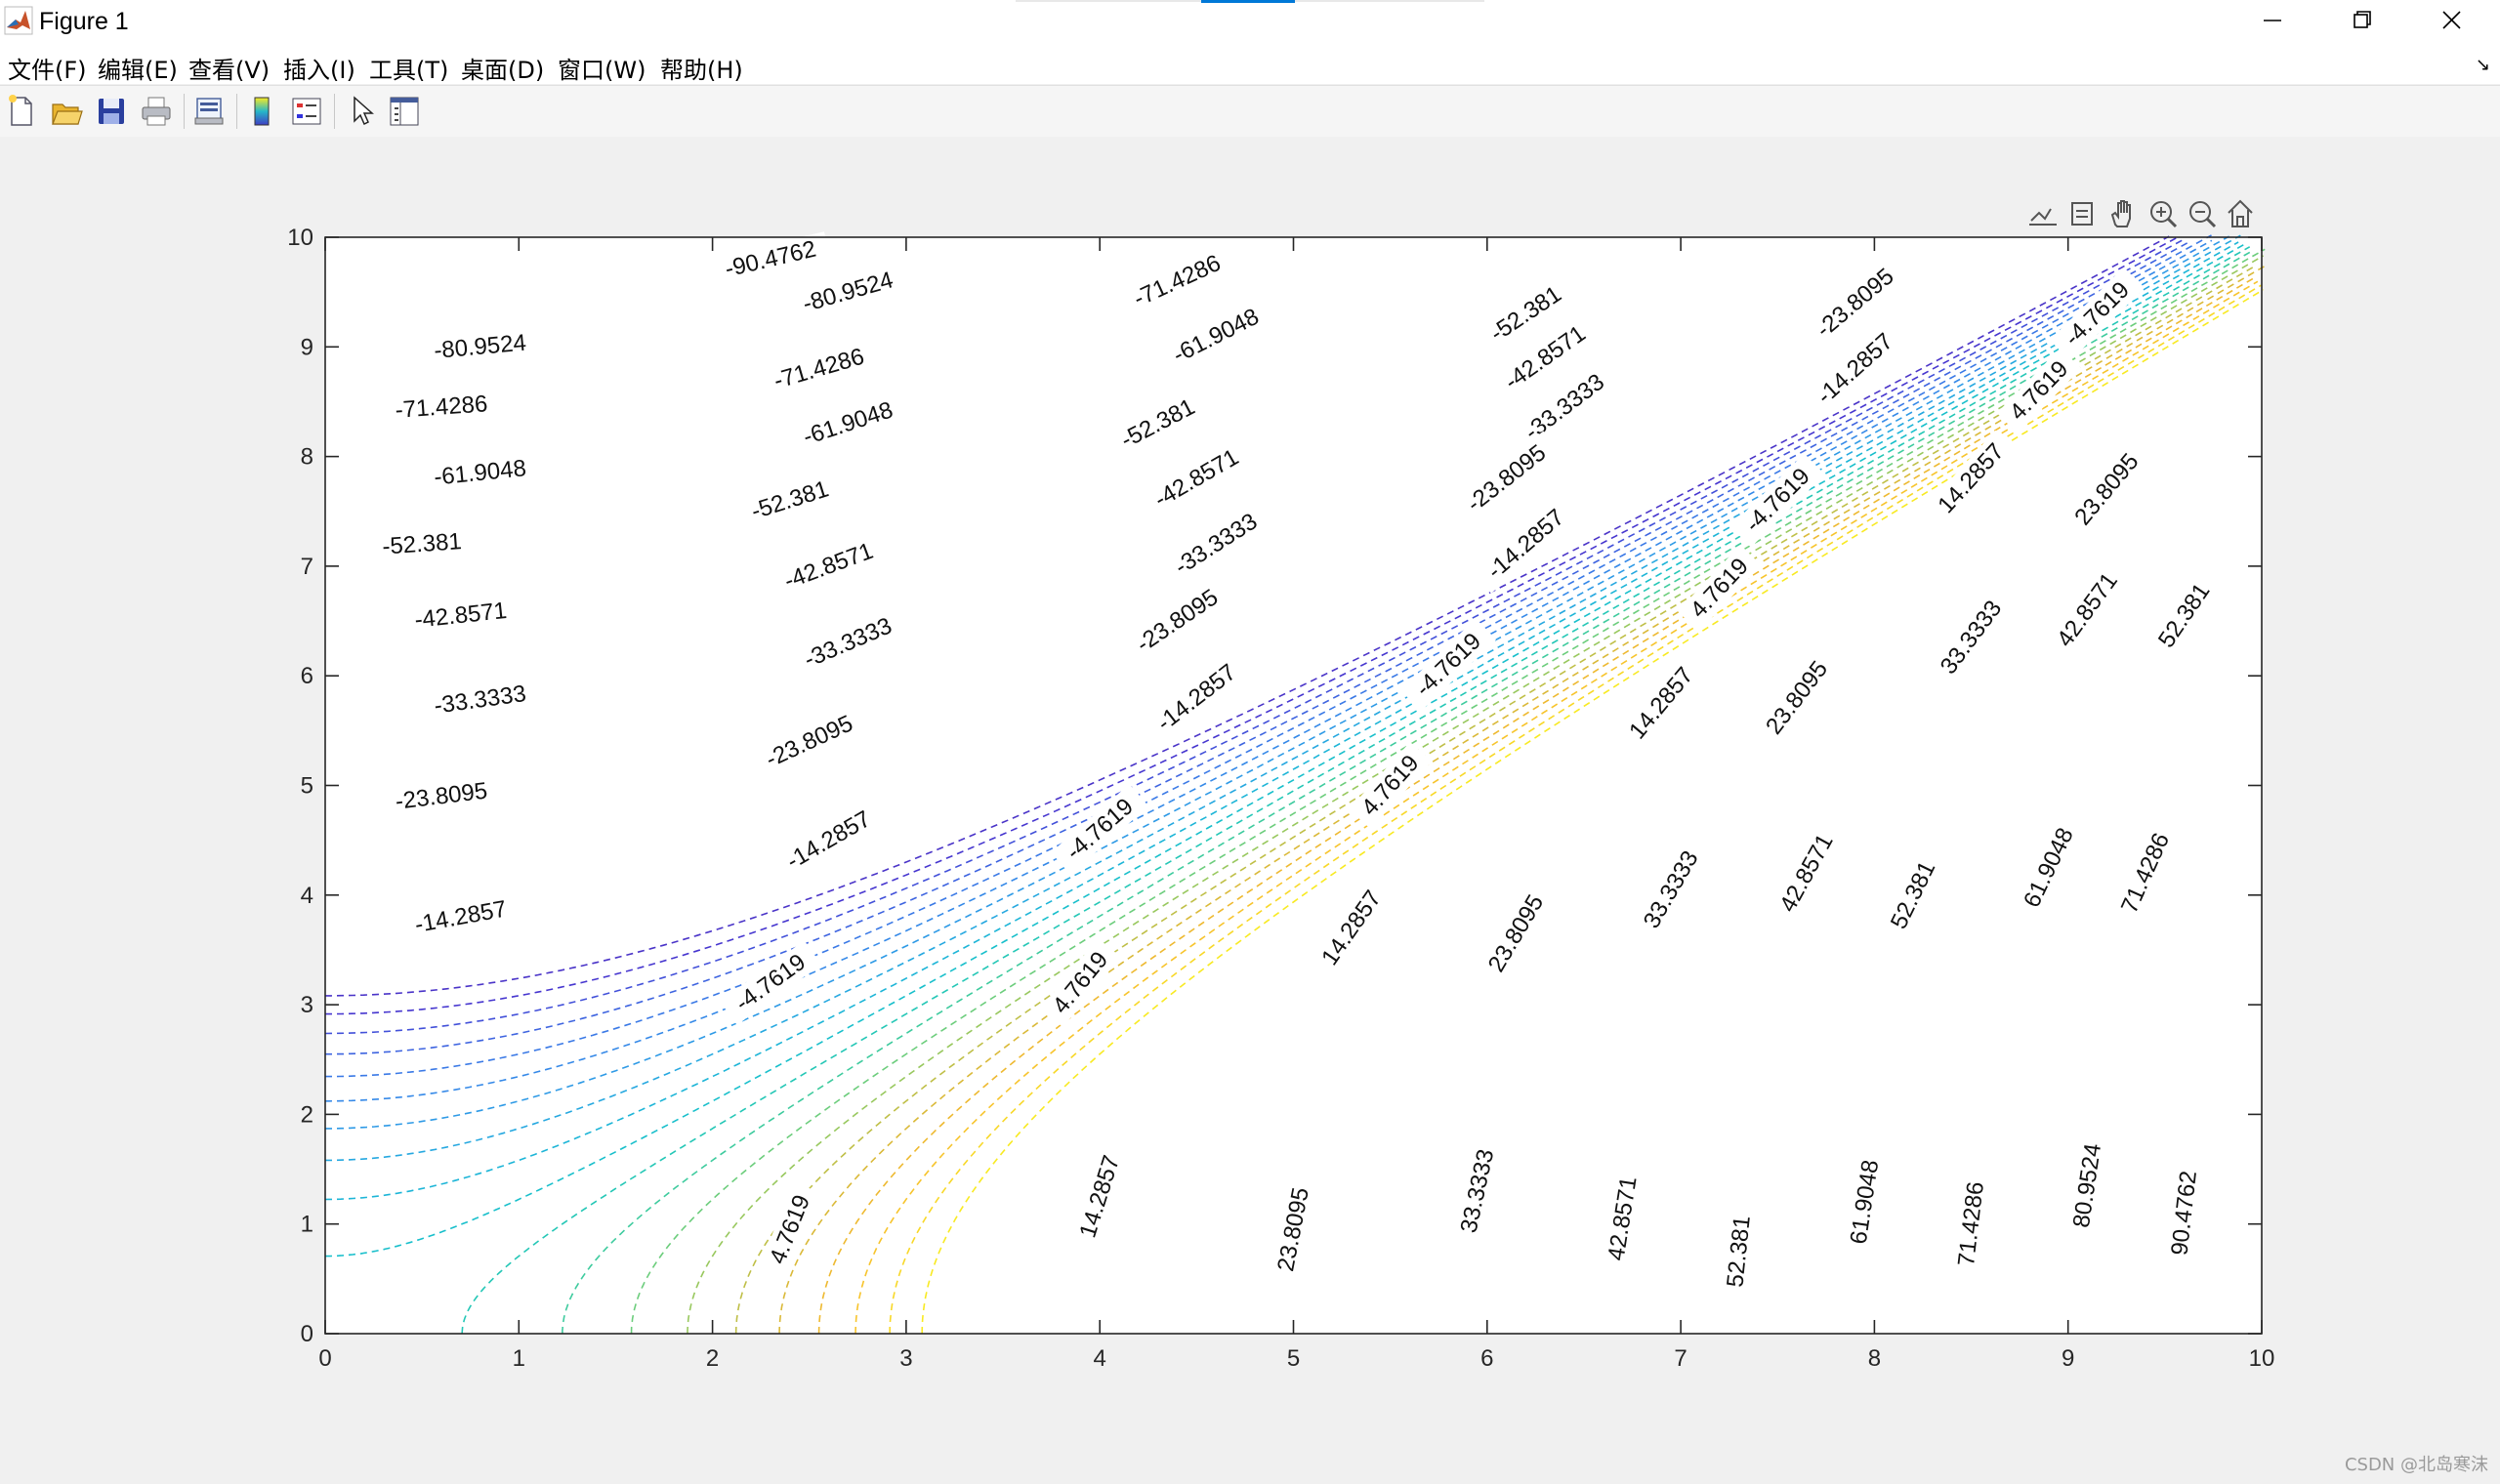 The image size is (2500, 1484). Describe the element at coordinates (156, 112) in the screenshot. I see `print-icon` at that location.